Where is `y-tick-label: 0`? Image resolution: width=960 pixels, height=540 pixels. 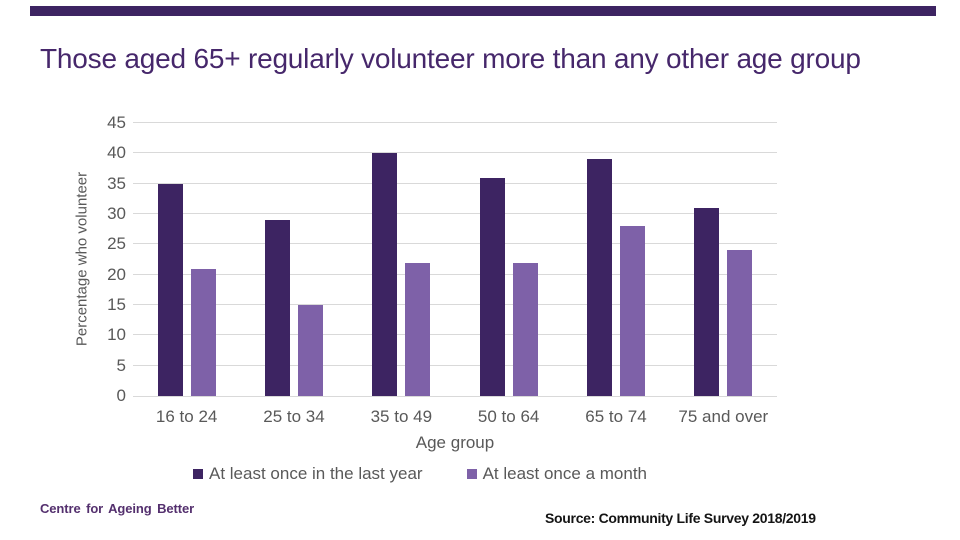 y-tick-label: 0 is located at coordinates (121, 395).